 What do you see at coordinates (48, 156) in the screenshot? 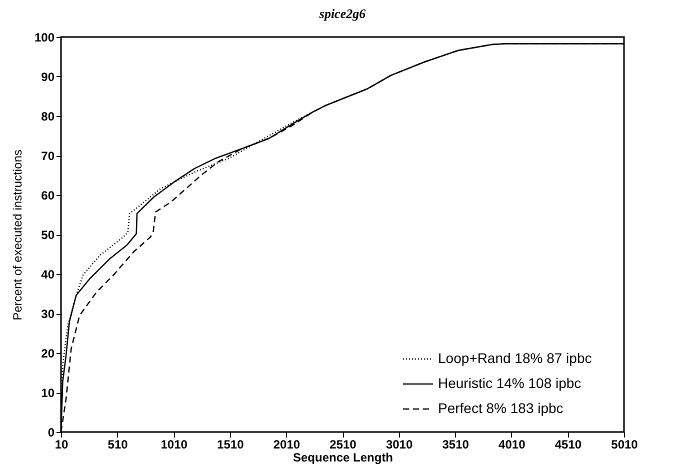
I see `y-tick-label: 70` at bounding box center [48, 156].